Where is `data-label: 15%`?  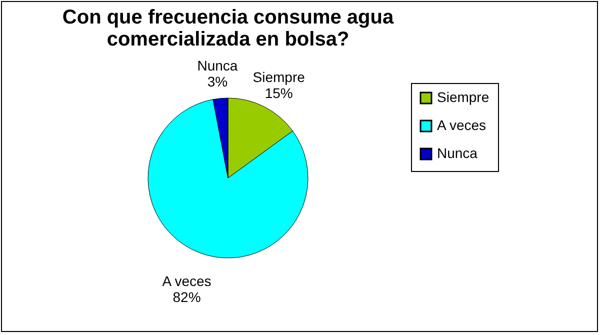 data-label: 15% is located at coordinates (278, 93).